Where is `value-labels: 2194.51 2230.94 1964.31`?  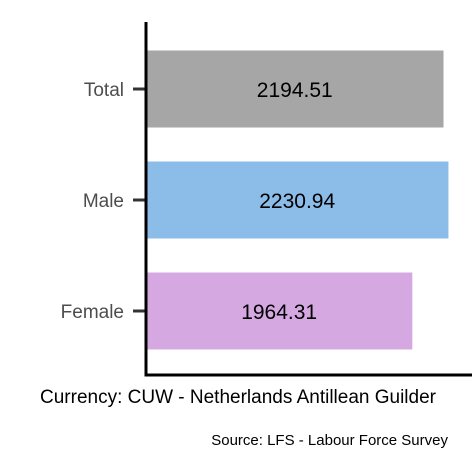
value-labels: 2194.51 2230.94 1964.31 is located at coordinates (288, 201).